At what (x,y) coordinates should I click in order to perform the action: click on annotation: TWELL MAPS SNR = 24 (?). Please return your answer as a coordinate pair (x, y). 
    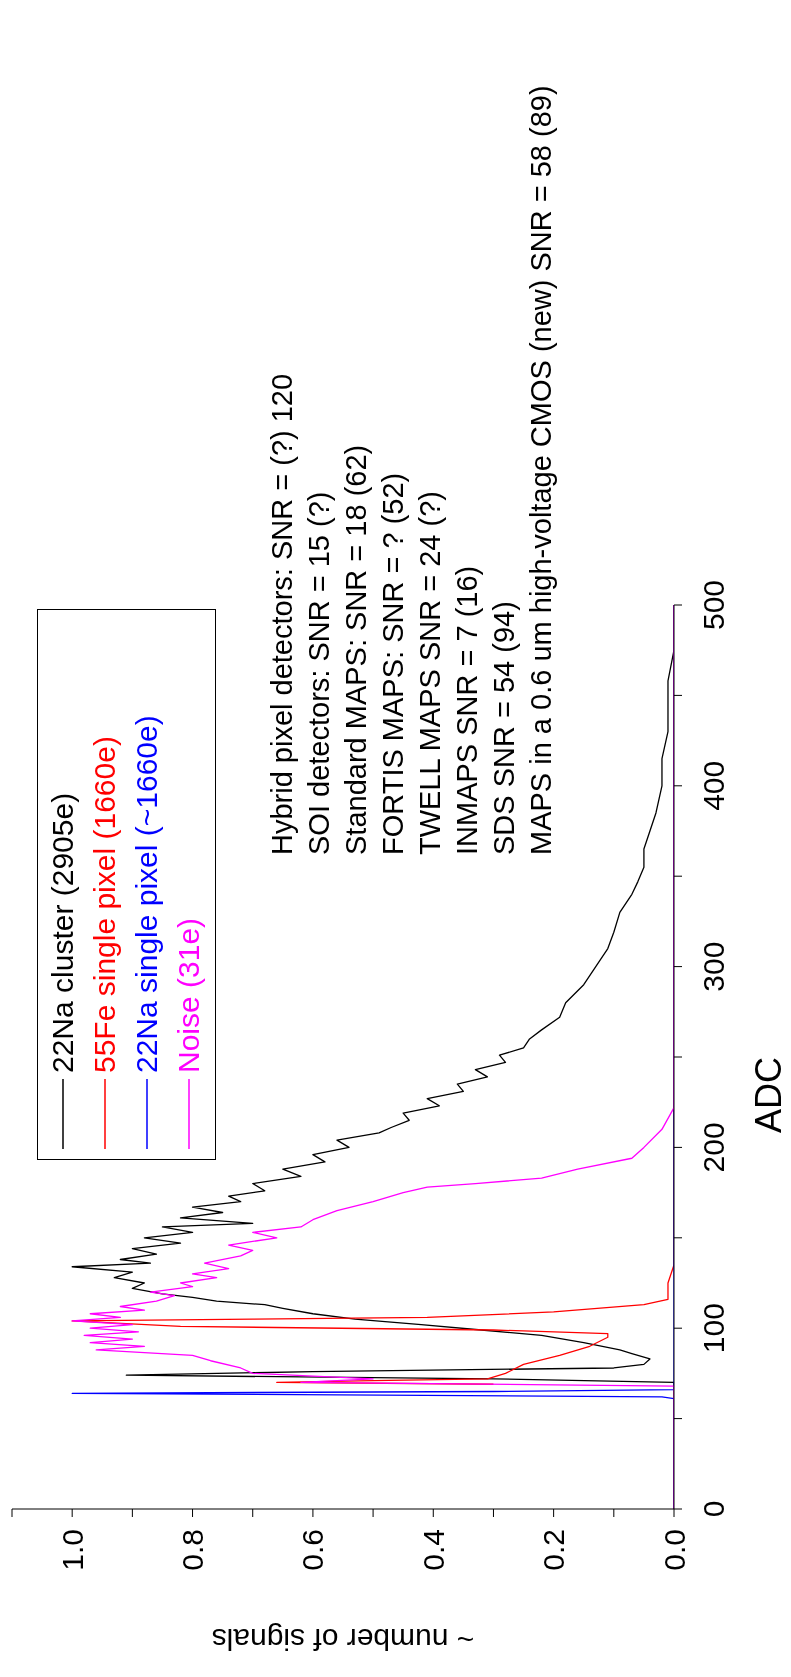
    Looking at the image, I should click on (430, 672).